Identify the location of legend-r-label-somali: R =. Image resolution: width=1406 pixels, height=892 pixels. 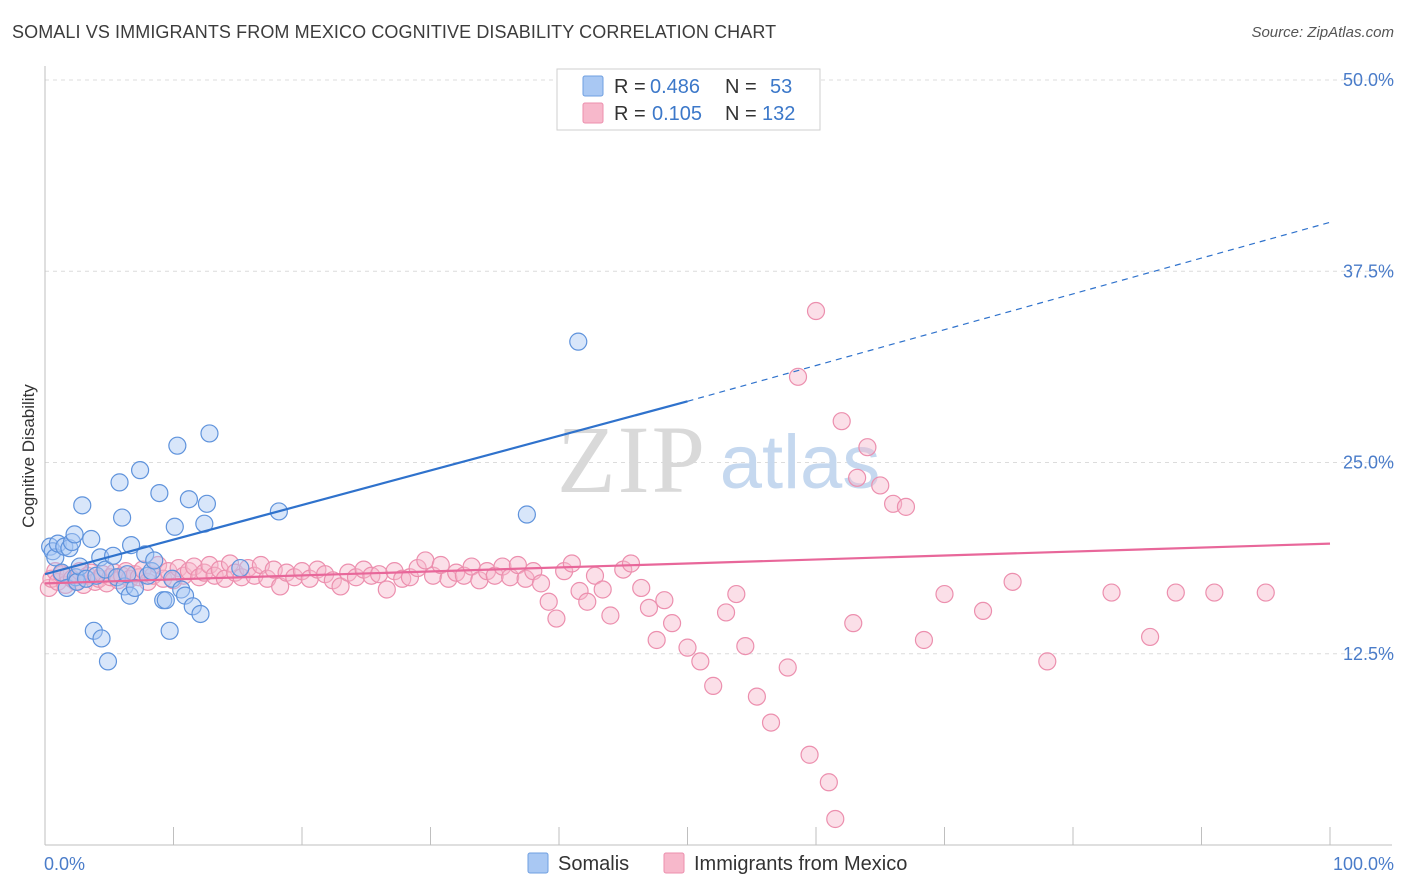
(630, 87).